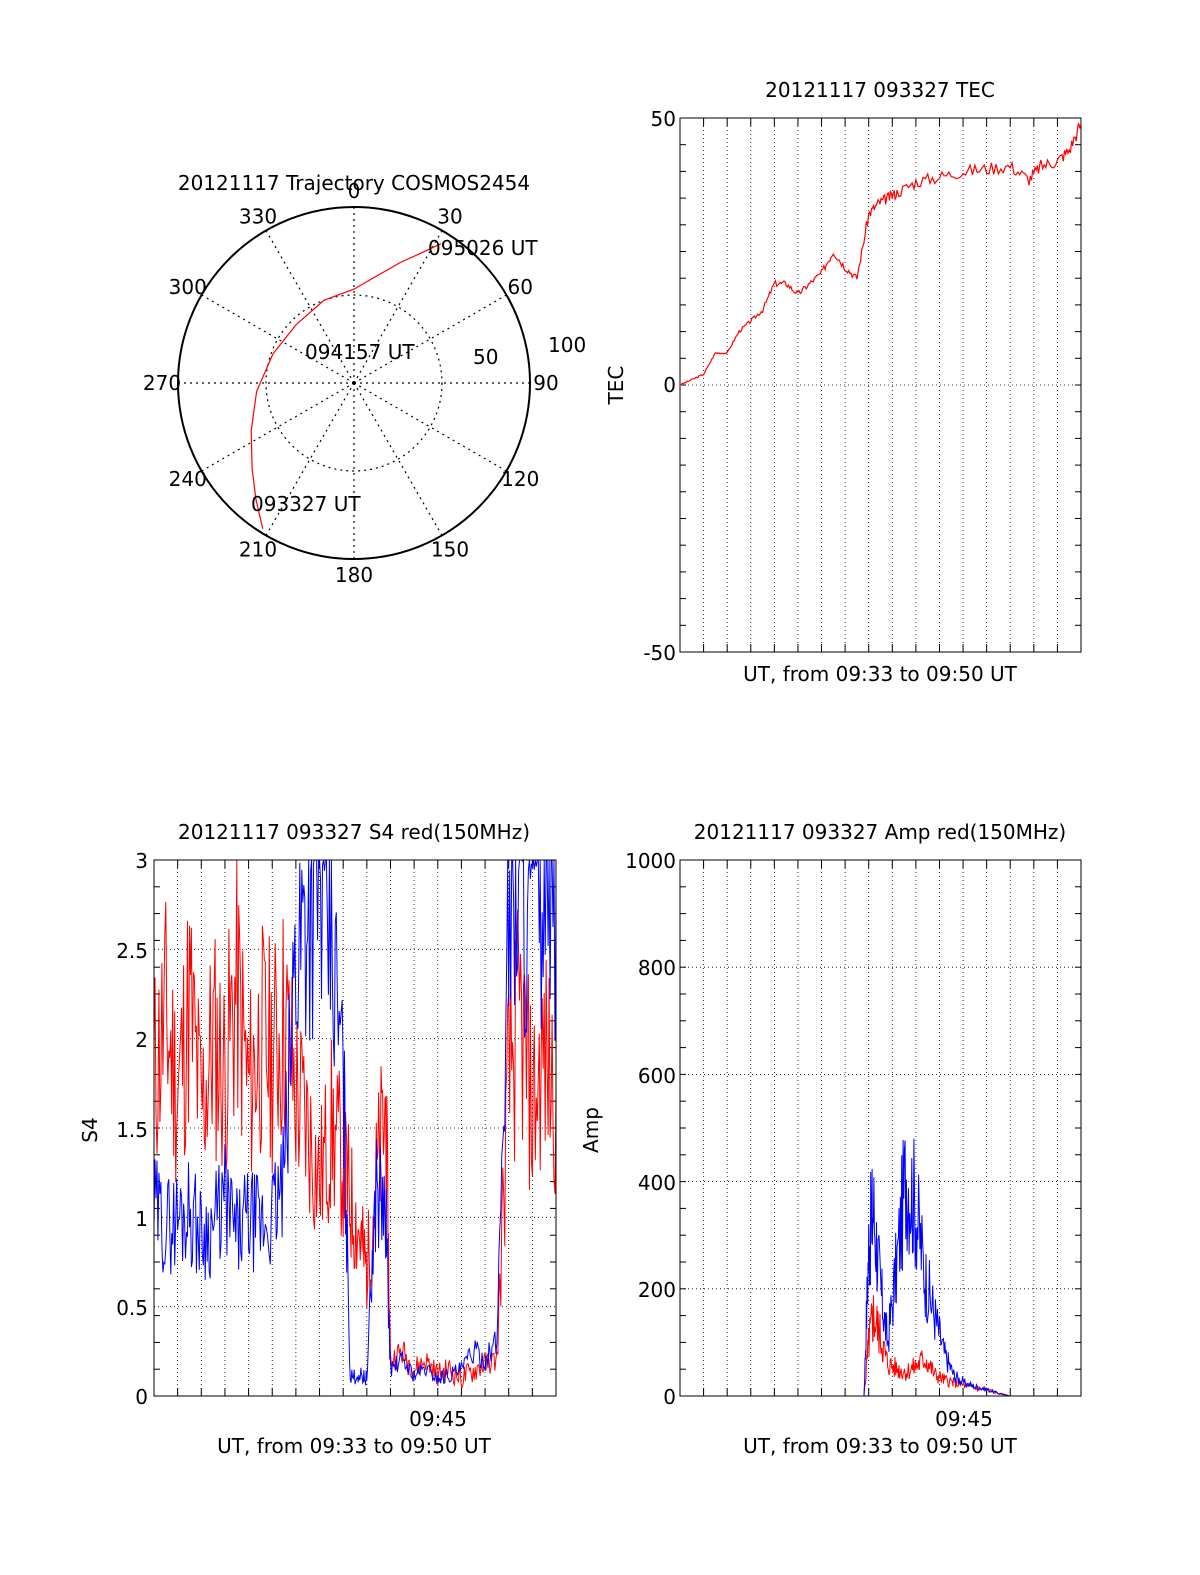 The height and width of the screenshot is (1575, 1200). I want to click on amp-frame, so click(880, 1128).